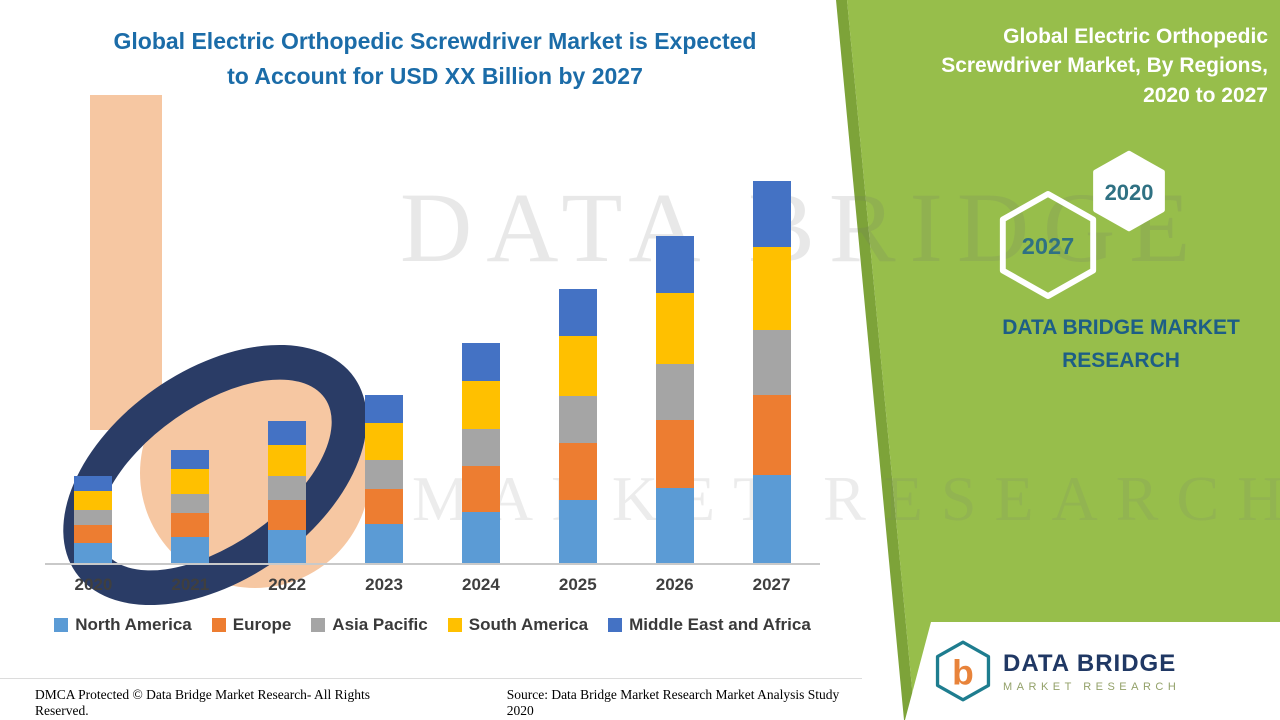  What do you see at coordinates (384, 474) in the screenshot?
I see `bar-segment-asia-pacific-2023` at bounding box center [384, 474].